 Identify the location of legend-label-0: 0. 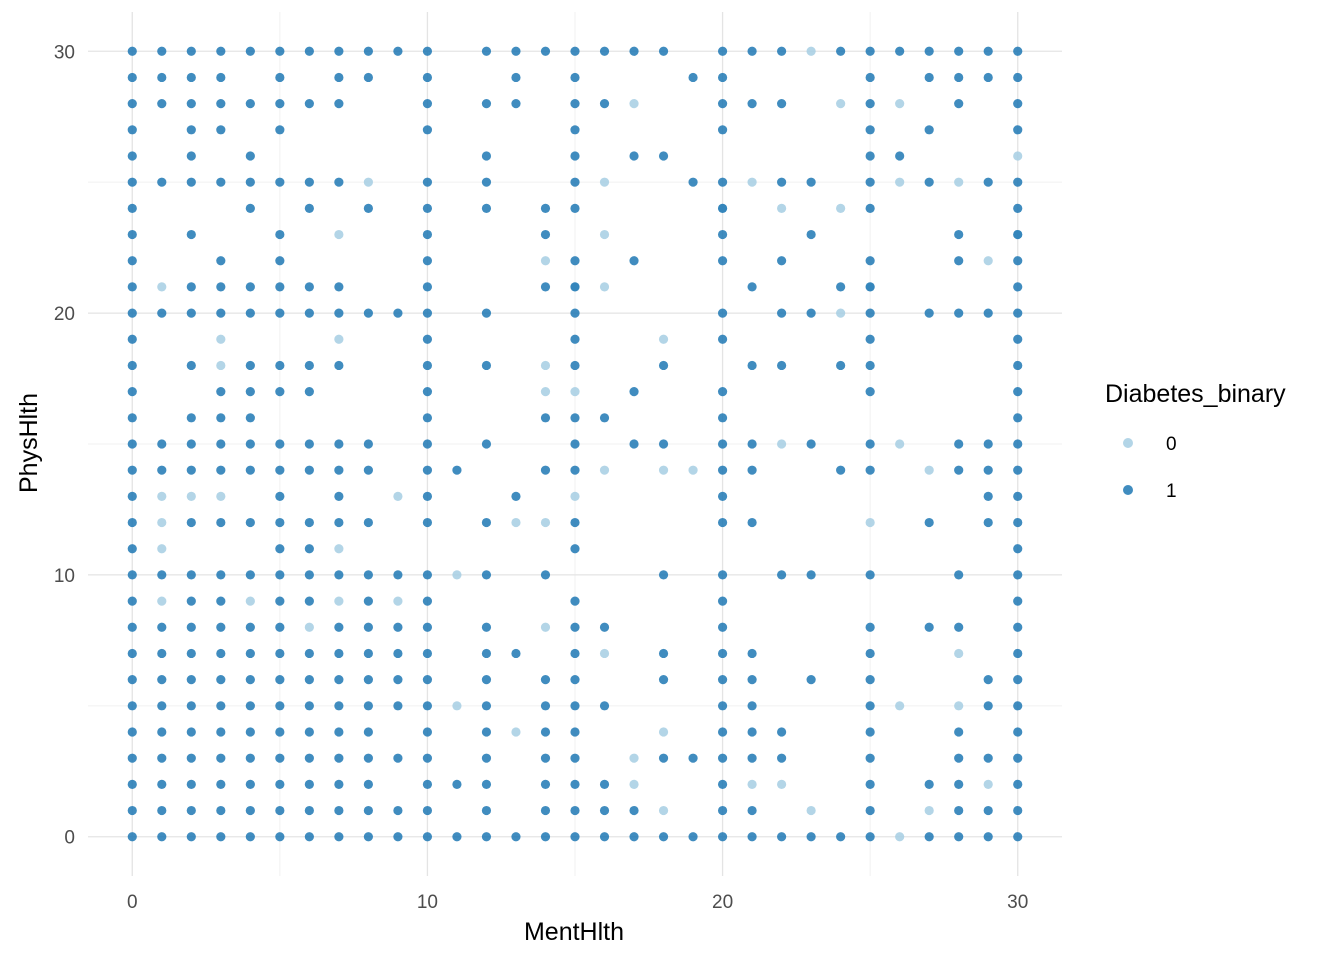
(1171, 444).